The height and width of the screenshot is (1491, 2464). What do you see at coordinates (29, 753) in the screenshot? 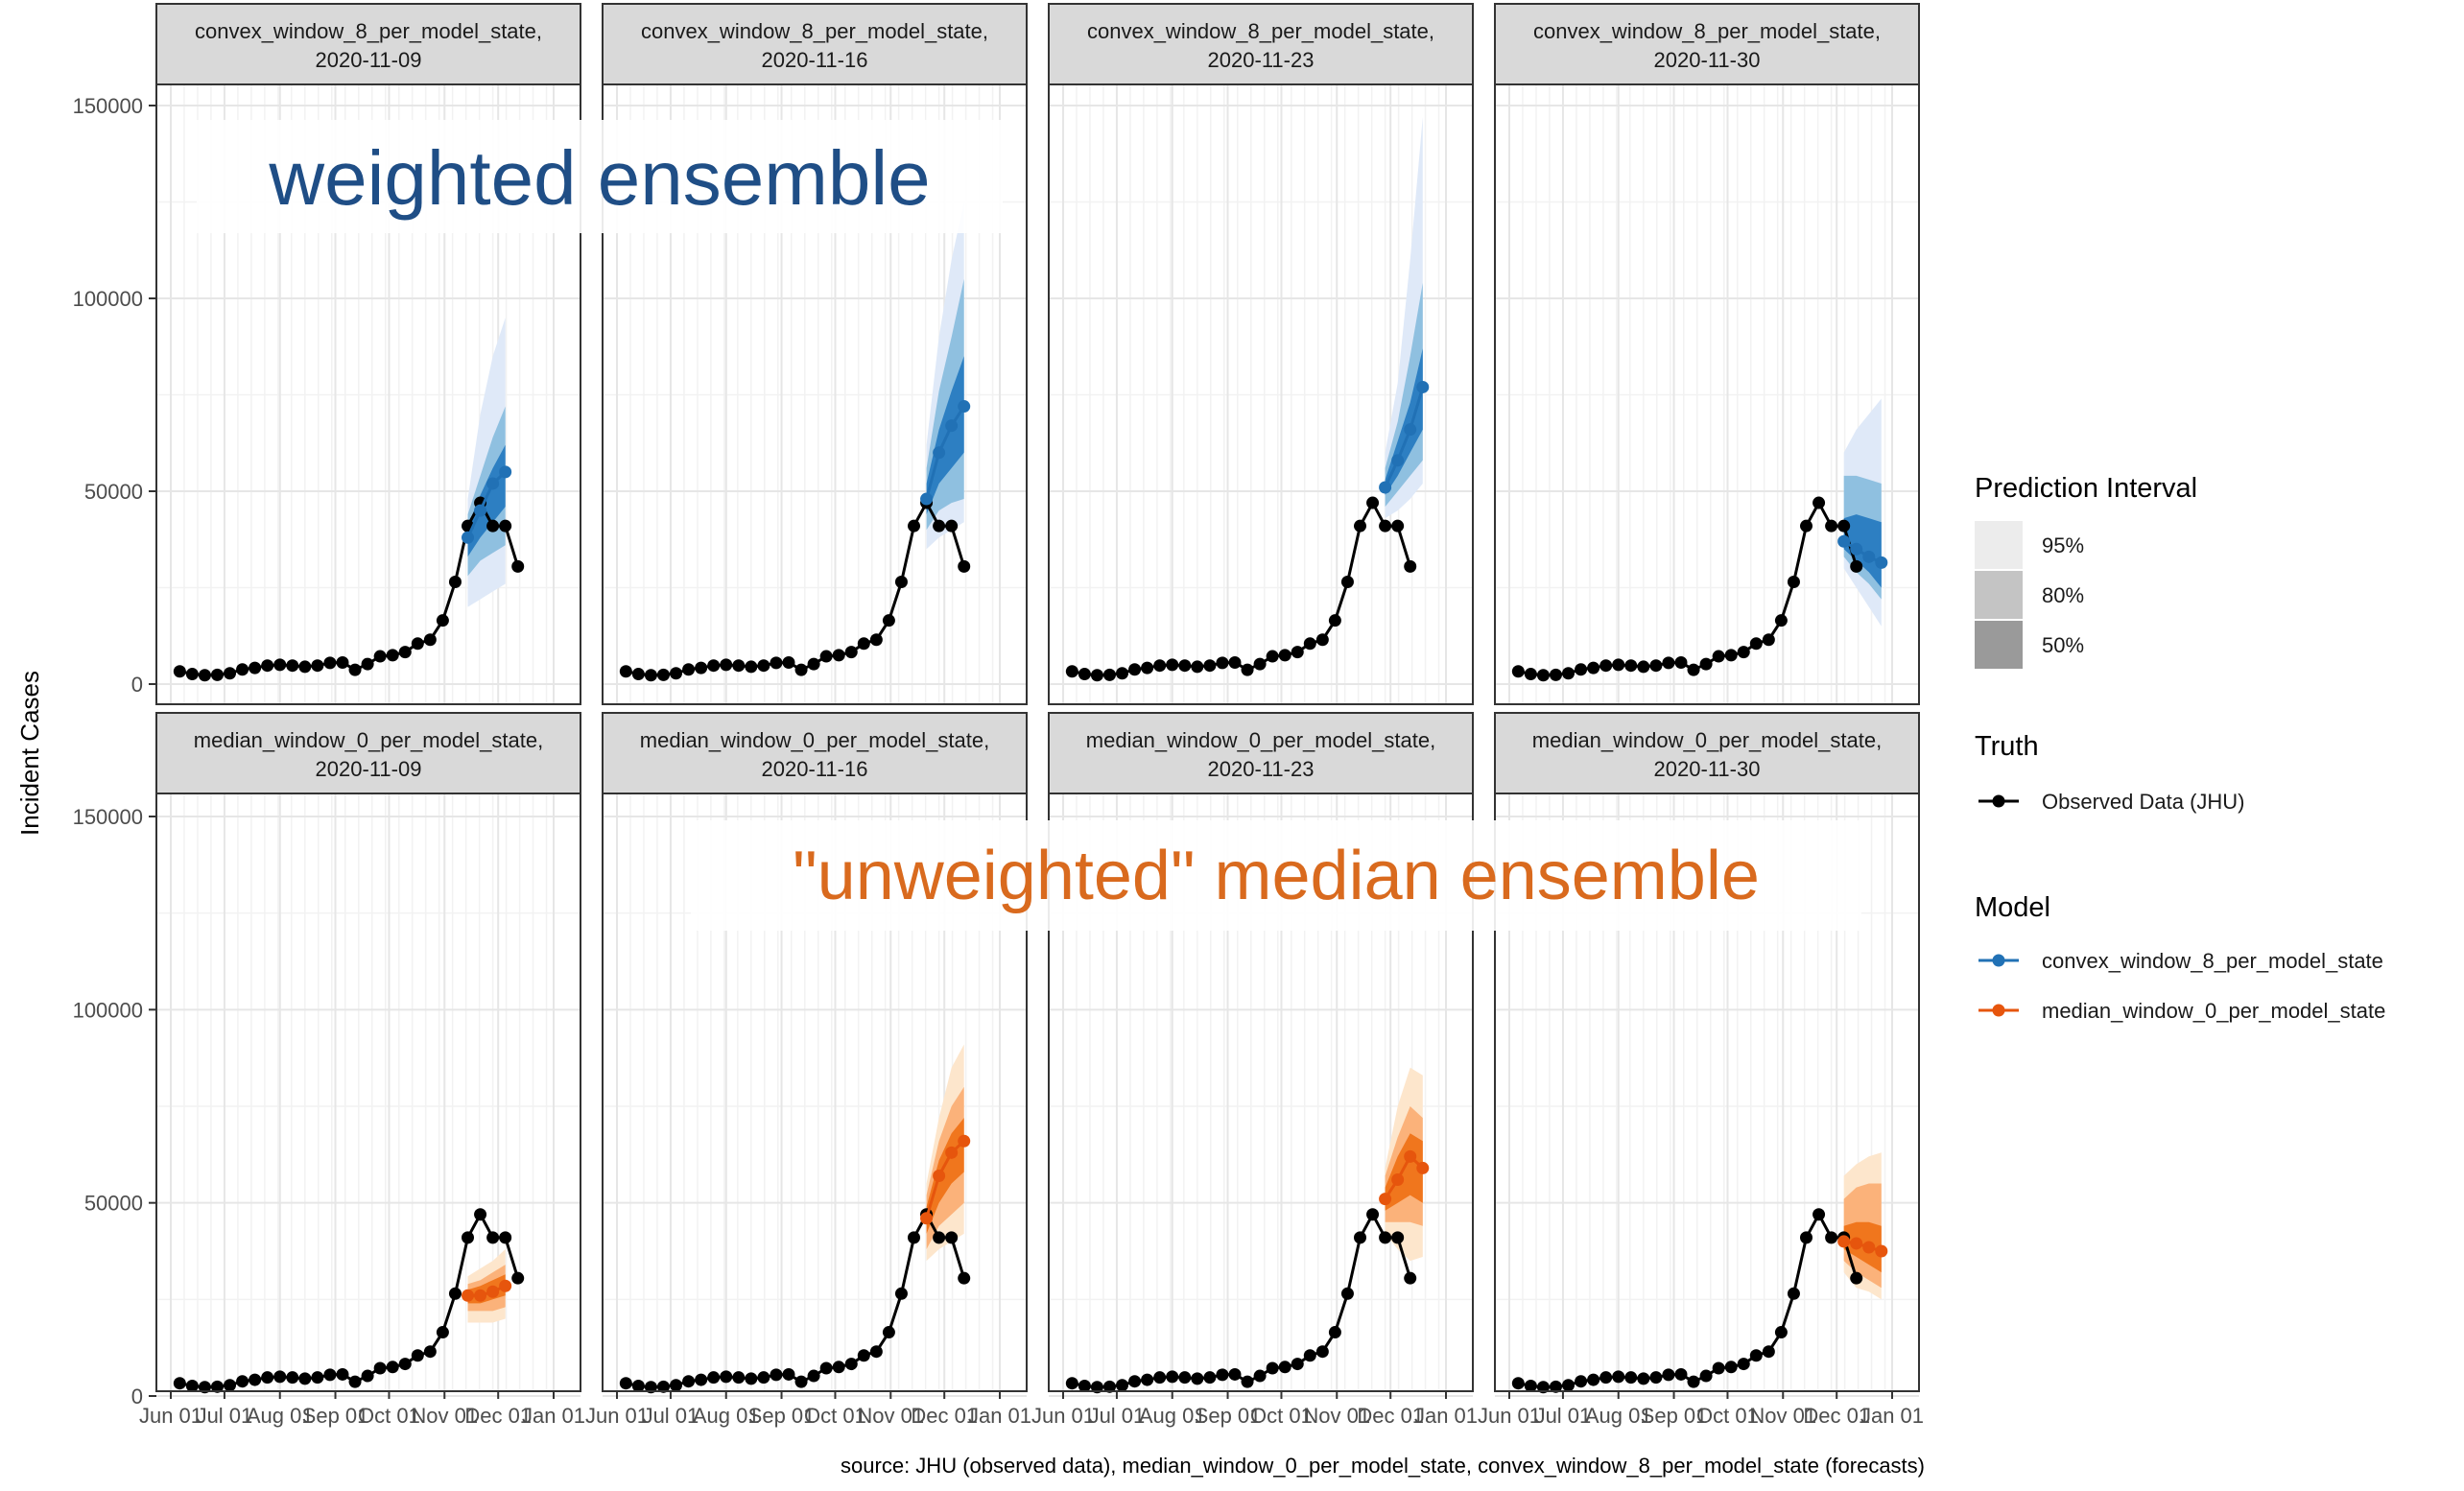
I see `y-axis-title: Incident Cases` at bounding box center [29, 753].